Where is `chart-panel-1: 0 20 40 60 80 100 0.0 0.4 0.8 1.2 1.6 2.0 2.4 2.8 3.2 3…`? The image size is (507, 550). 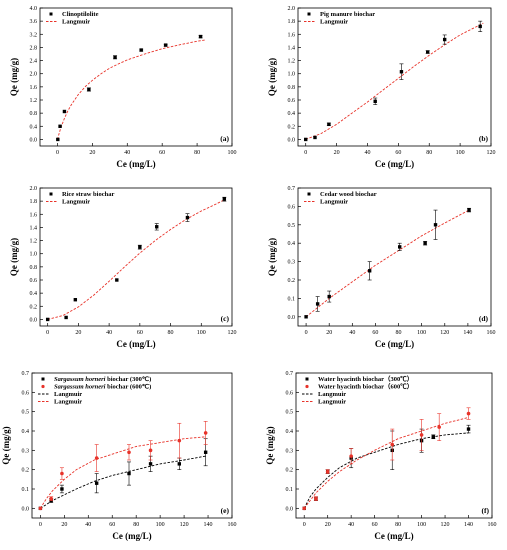
chart-panel-1: 0 20 40 60 80 100 0.0 0.4 0.8 1.2 1.6 2.0 2.4 2.8 3.2 3… is located at coordinates (123, 87).